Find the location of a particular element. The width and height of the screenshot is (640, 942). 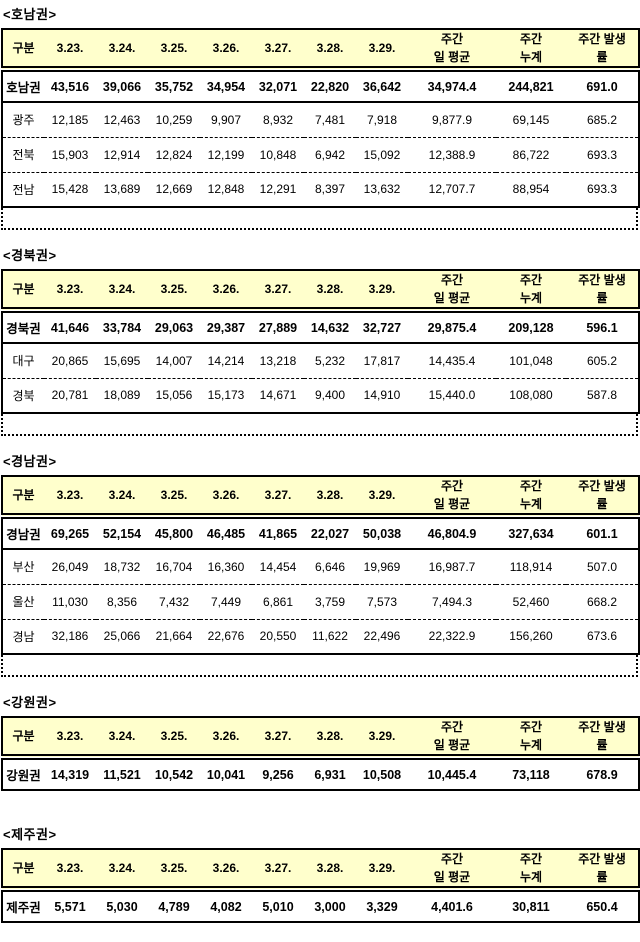

column-header: 주간 발생 률 is located at coordinates (602, 870).